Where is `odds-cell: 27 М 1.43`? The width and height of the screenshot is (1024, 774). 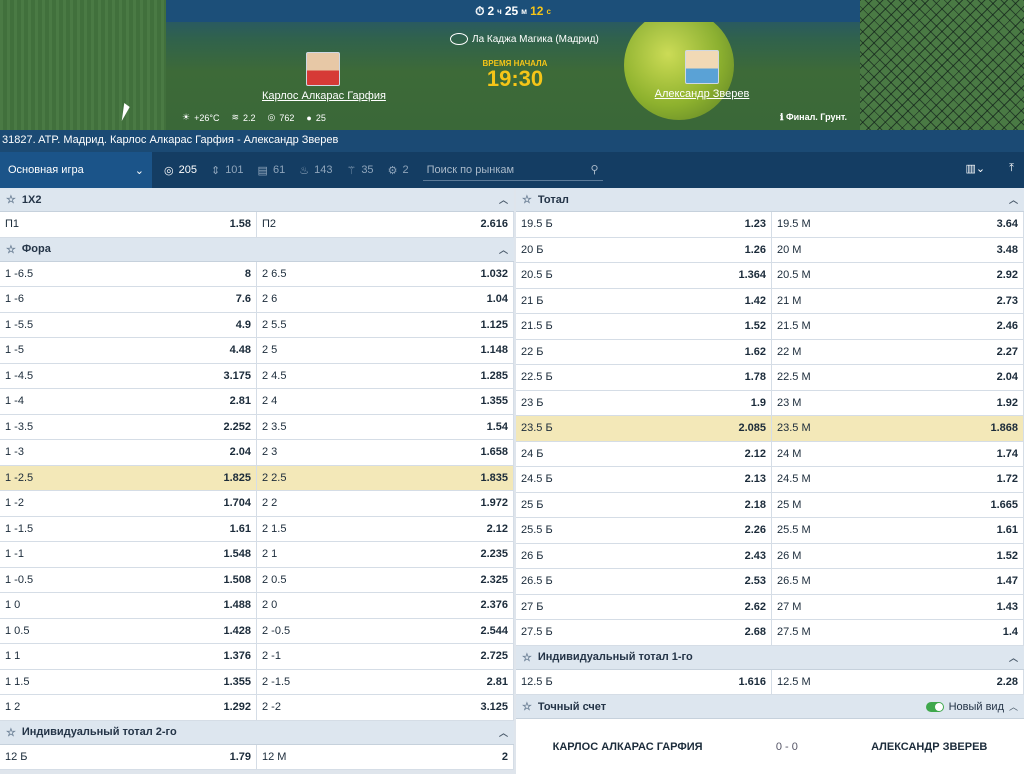
odds-cell: 27 М 1.43 is located at coordinates (898, 606).